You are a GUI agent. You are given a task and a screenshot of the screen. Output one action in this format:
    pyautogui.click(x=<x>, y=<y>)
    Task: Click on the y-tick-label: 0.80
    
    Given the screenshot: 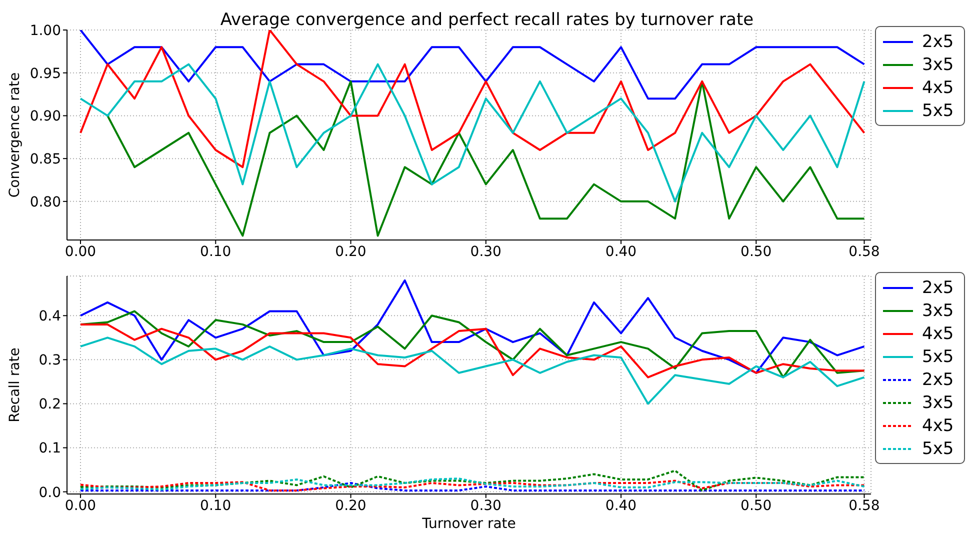 What is the action you would take?
    pyautogui.click(x=45, y=202)
    